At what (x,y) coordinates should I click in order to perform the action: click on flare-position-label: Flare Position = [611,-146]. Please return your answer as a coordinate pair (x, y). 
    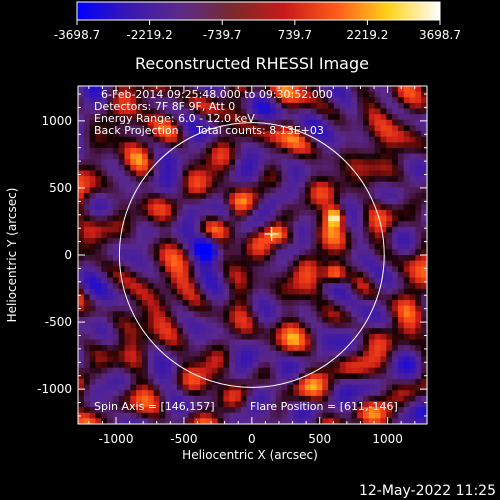
    Looking at the image, I should click on (324, 406).